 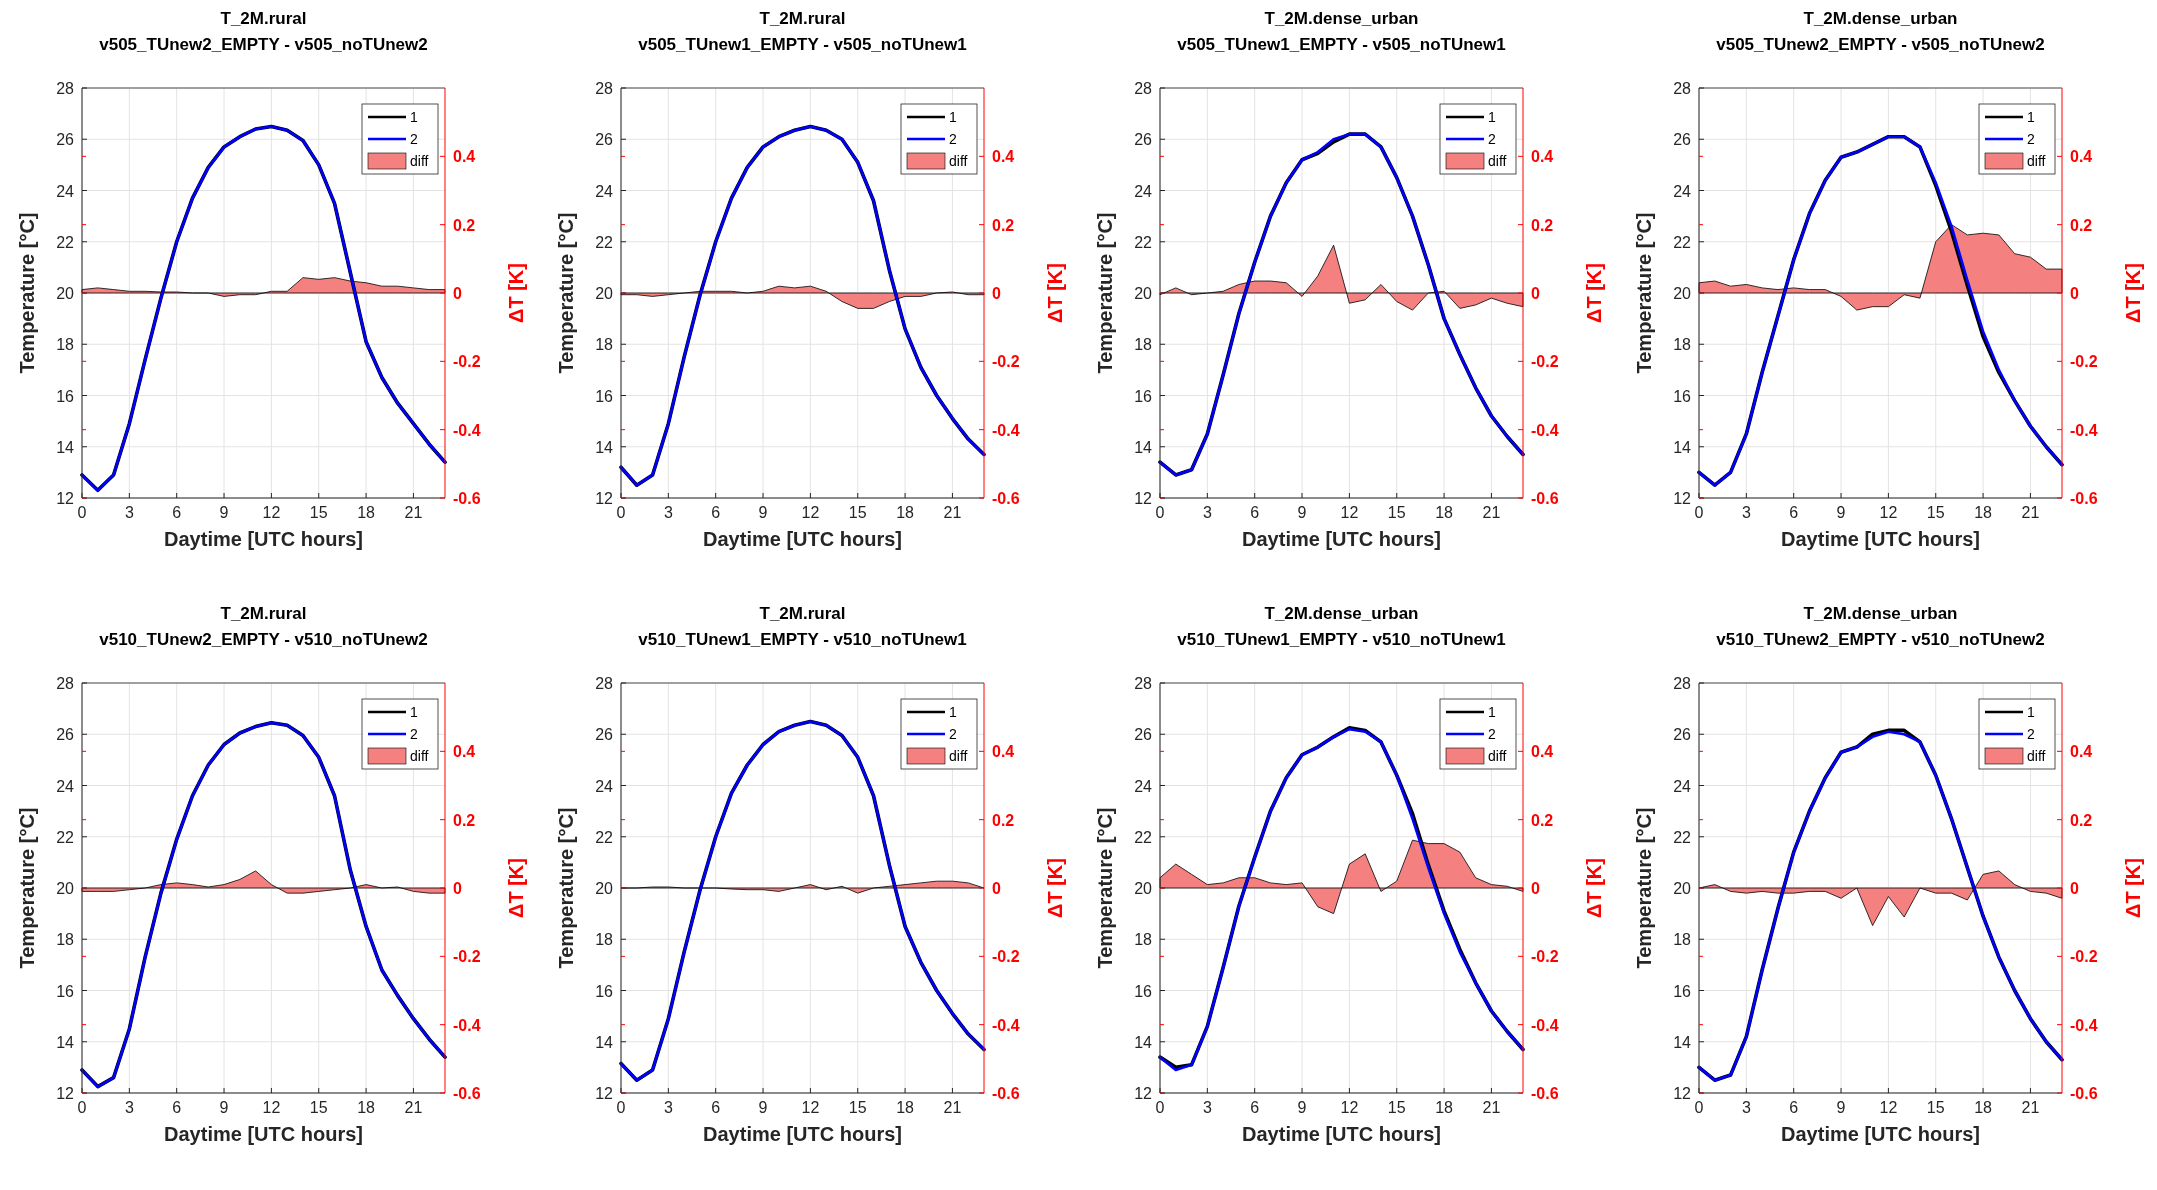 What do you see at coordinates (802, 639) in the screenshot?
I see `chart-subtitle: v510_TUnew1_EMPTY - v510_noTUnew1` at bounding box center [802, 639].